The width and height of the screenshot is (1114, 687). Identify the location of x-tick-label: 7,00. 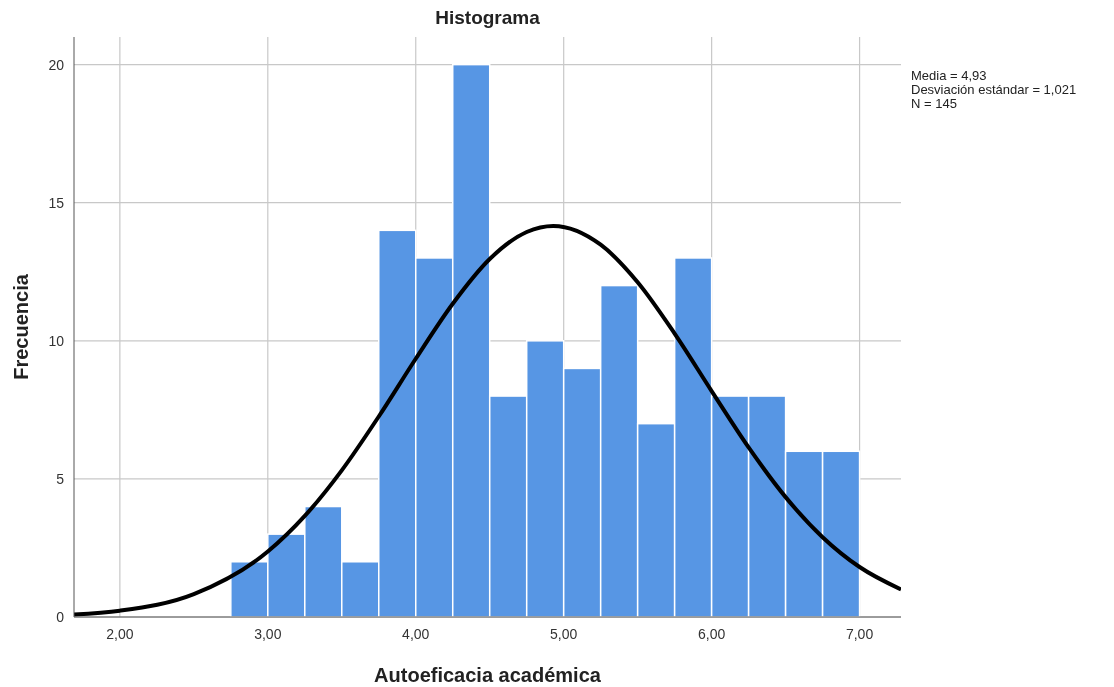
(859, 634).